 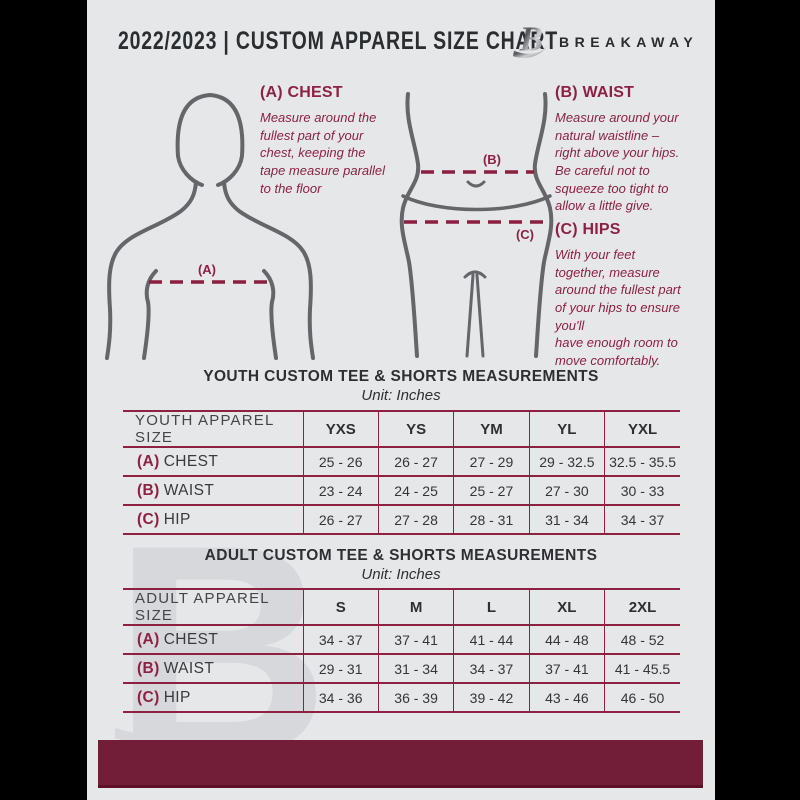 I want to click on table-cell: 36 - 39, so click(x=415, y=698).